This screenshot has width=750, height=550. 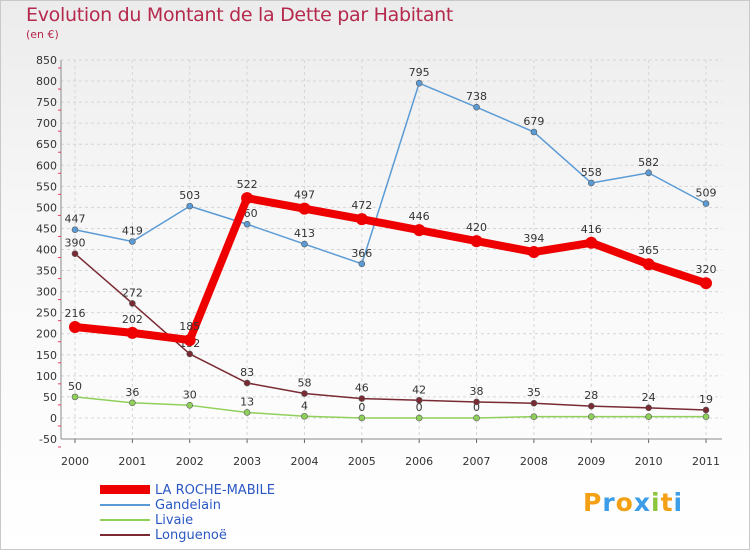 I want to click on legend-label-longuenoe: Longuenoë, so click(x=191, y=535).